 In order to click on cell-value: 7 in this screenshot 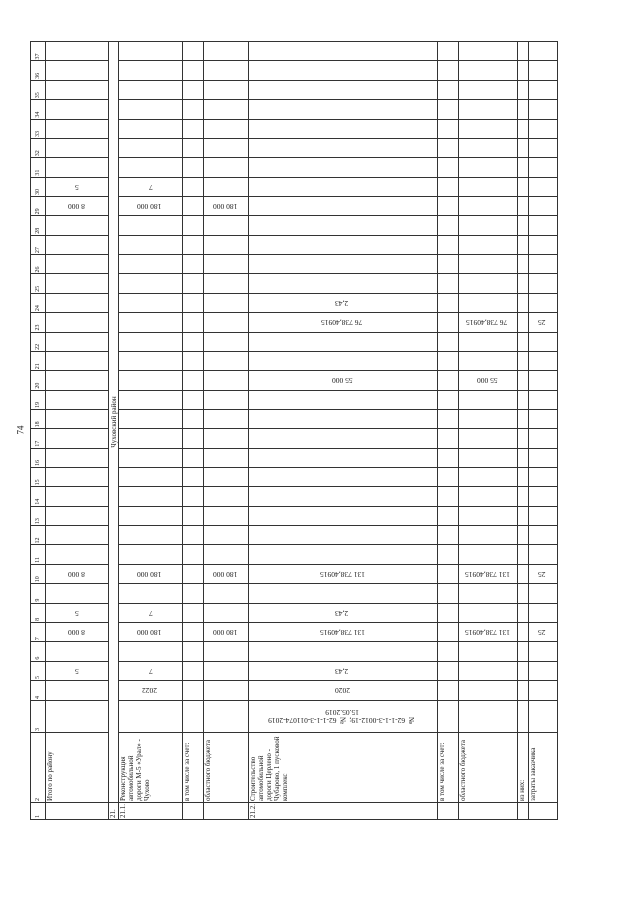, I will do `click(150, 613)`.